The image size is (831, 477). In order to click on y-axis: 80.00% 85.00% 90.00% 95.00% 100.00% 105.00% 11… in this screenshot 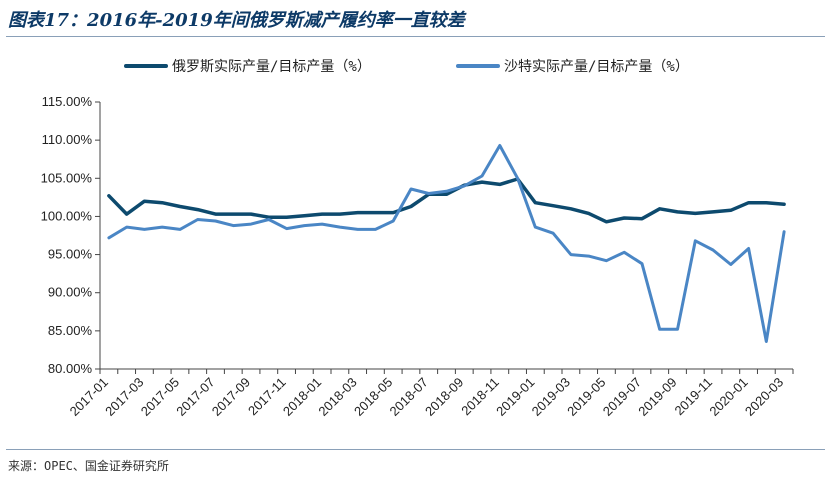, I will do `click(71, 235)`.